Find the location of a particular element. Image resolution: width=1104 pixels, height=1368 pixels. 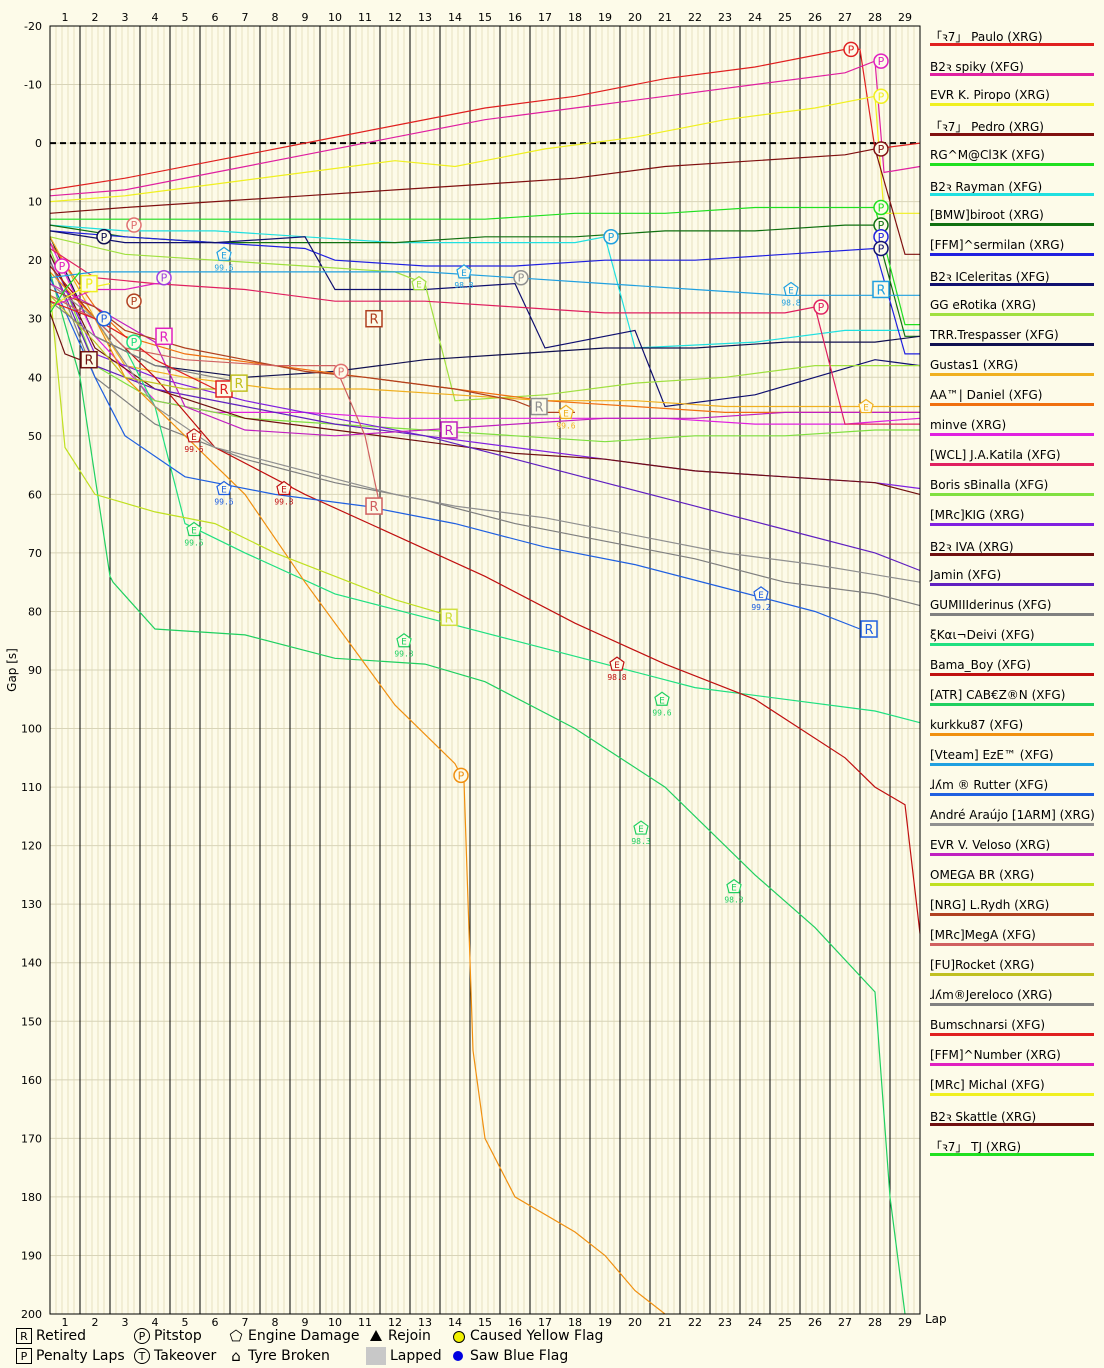

x-tick-label-bottom: 11 is located at coordinates (365, 1322).